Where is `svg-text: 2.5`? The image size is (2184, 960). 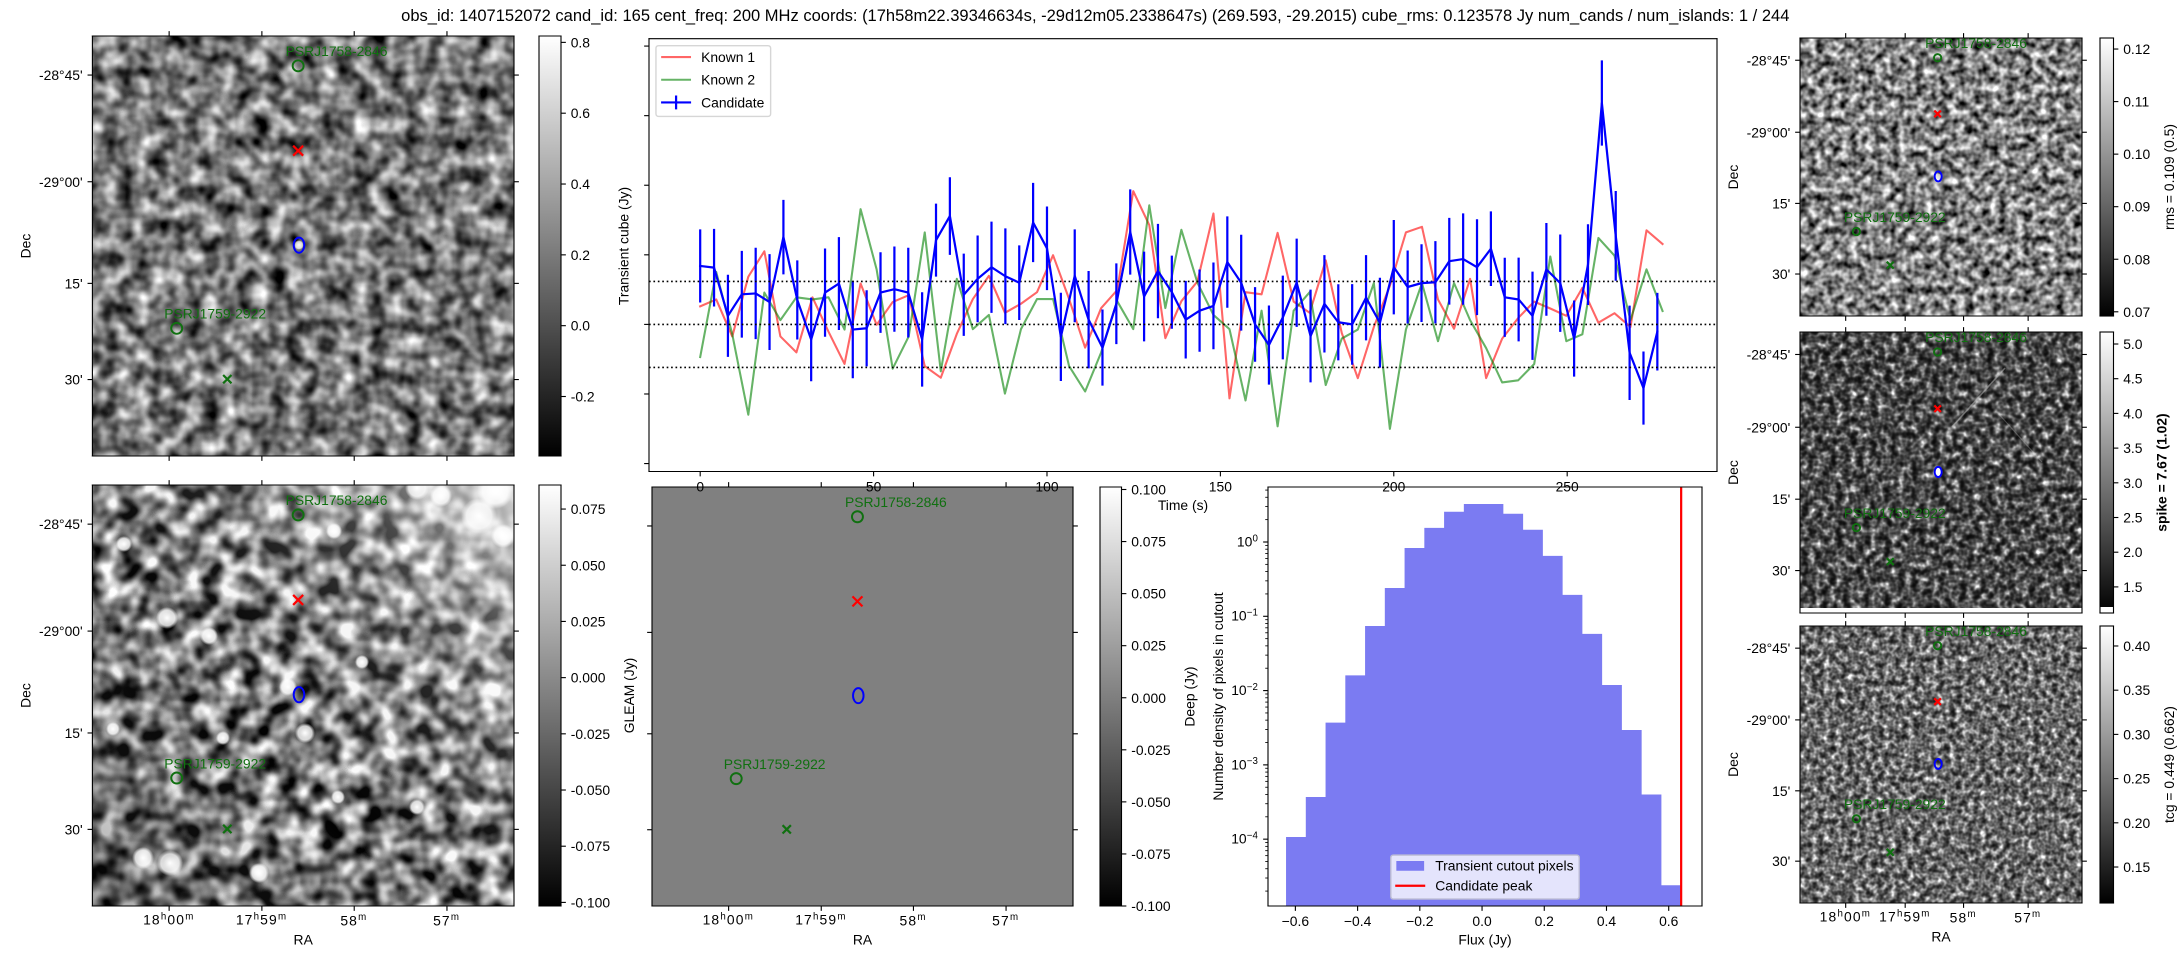
svg-text: 2.5 is located at coordinates (2133, 518).